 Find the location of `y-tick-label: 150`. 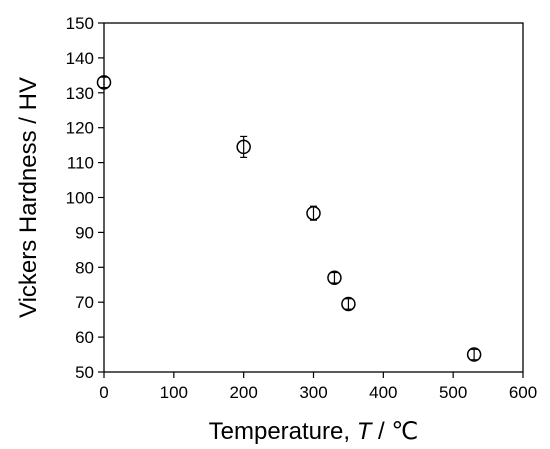

y-tick-label: 150 is located at coordinates (80, 23).